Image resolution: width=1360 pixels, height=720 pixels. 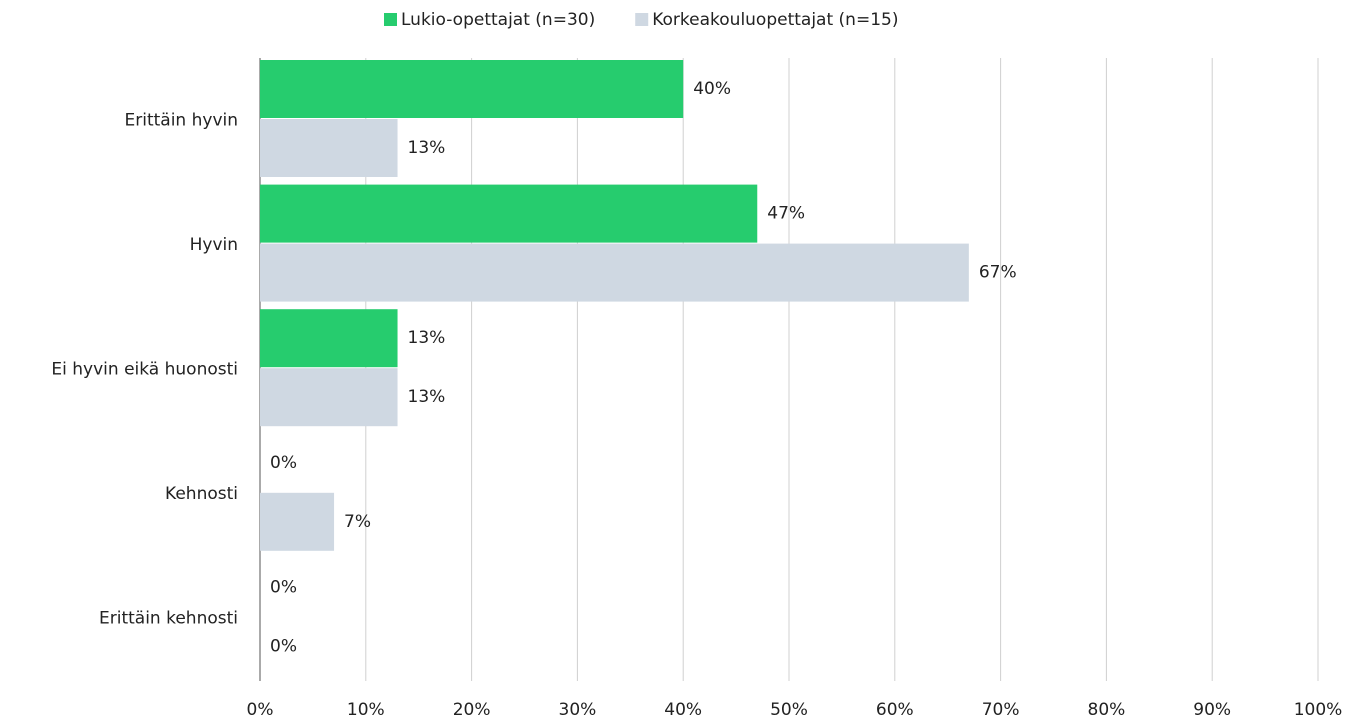 I want to click on x-tick-label: 20%, so click(x=472, y=710).